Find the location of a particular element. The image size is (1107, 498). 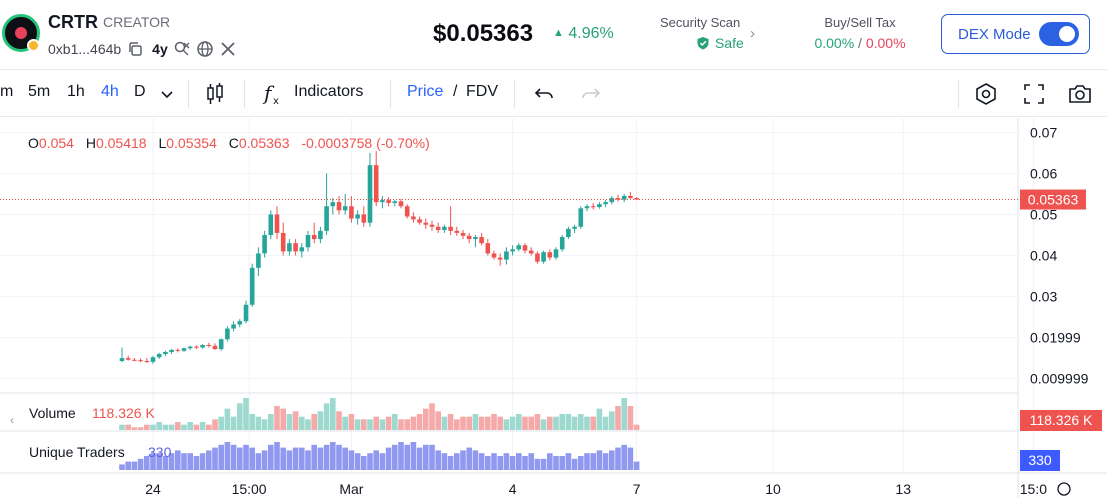

current-price: $0.05363 is located at coordinates (483, 33).